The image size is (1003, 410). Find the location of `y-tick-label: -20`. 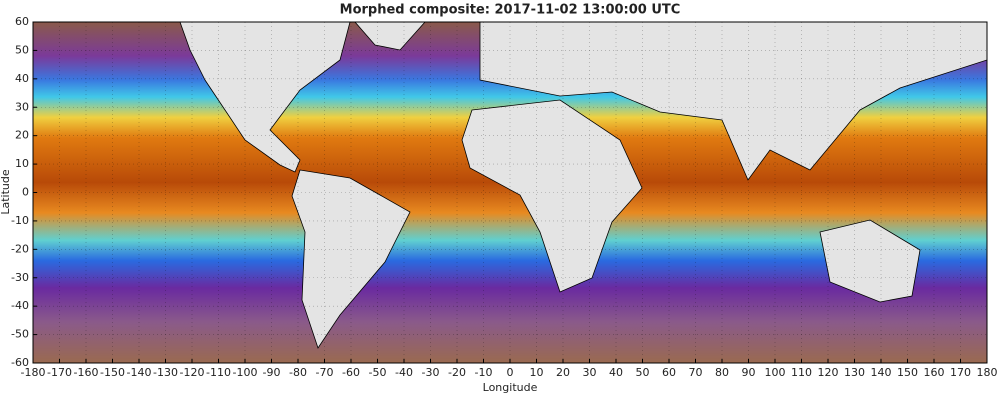

y-tick-label: -20 is located at coordinates (20, 248).